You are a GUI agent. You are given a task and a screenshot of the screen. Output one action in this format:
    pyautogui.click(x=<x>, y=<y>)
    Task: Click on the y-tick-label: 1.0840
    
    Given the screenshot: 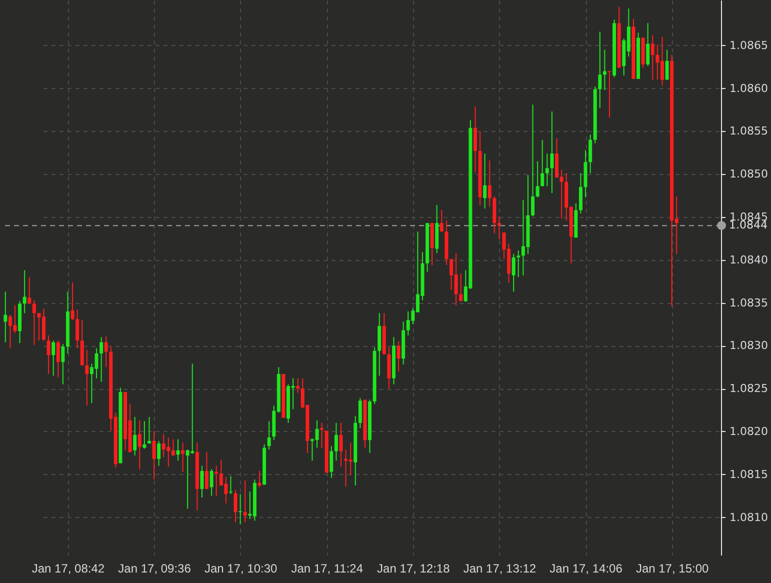 What is the action you would take?
    pyautogui.click(x=749, y=259)
    